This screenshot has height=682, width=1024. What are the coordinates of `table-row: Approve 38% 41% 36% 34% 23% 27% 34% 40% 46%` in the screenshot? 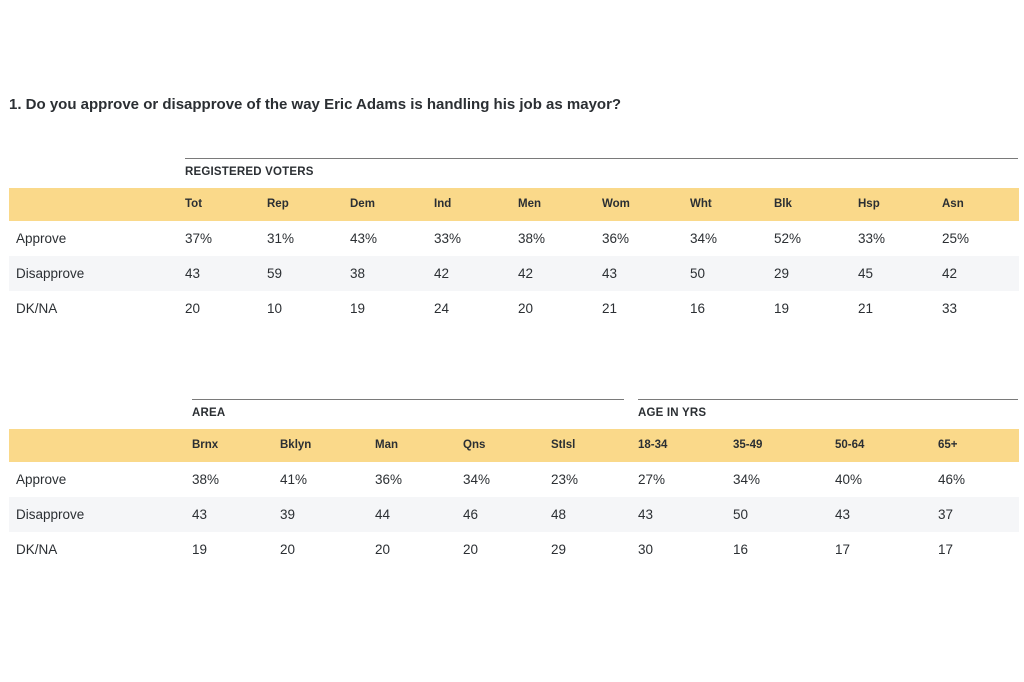 It's located at (514, 479).